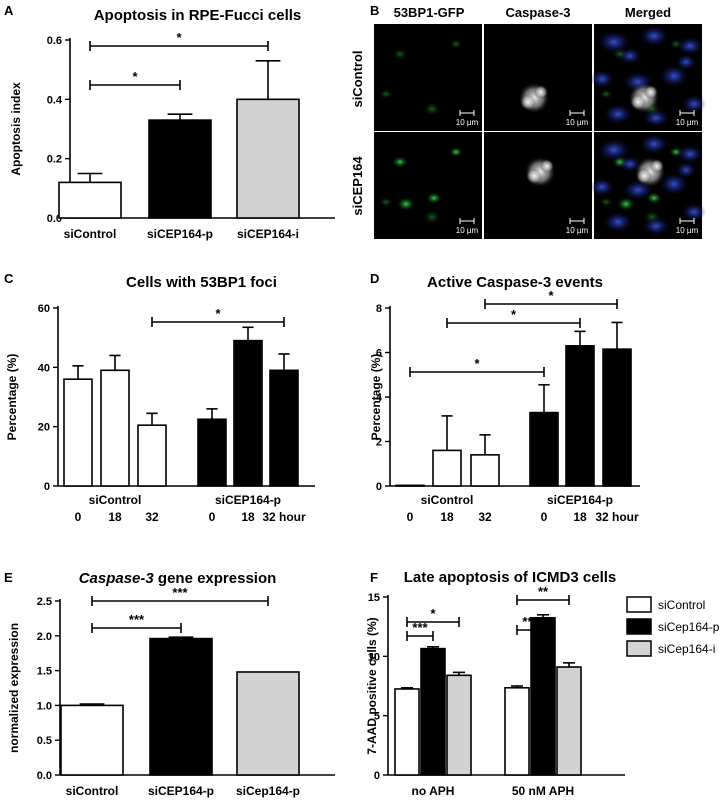 This screenshot has height=800, width=727. What do you see at coordinates (268, 791) in the screenshot?
I see `x-tick-label: siCep164-p` at bounding box center [268, 791].